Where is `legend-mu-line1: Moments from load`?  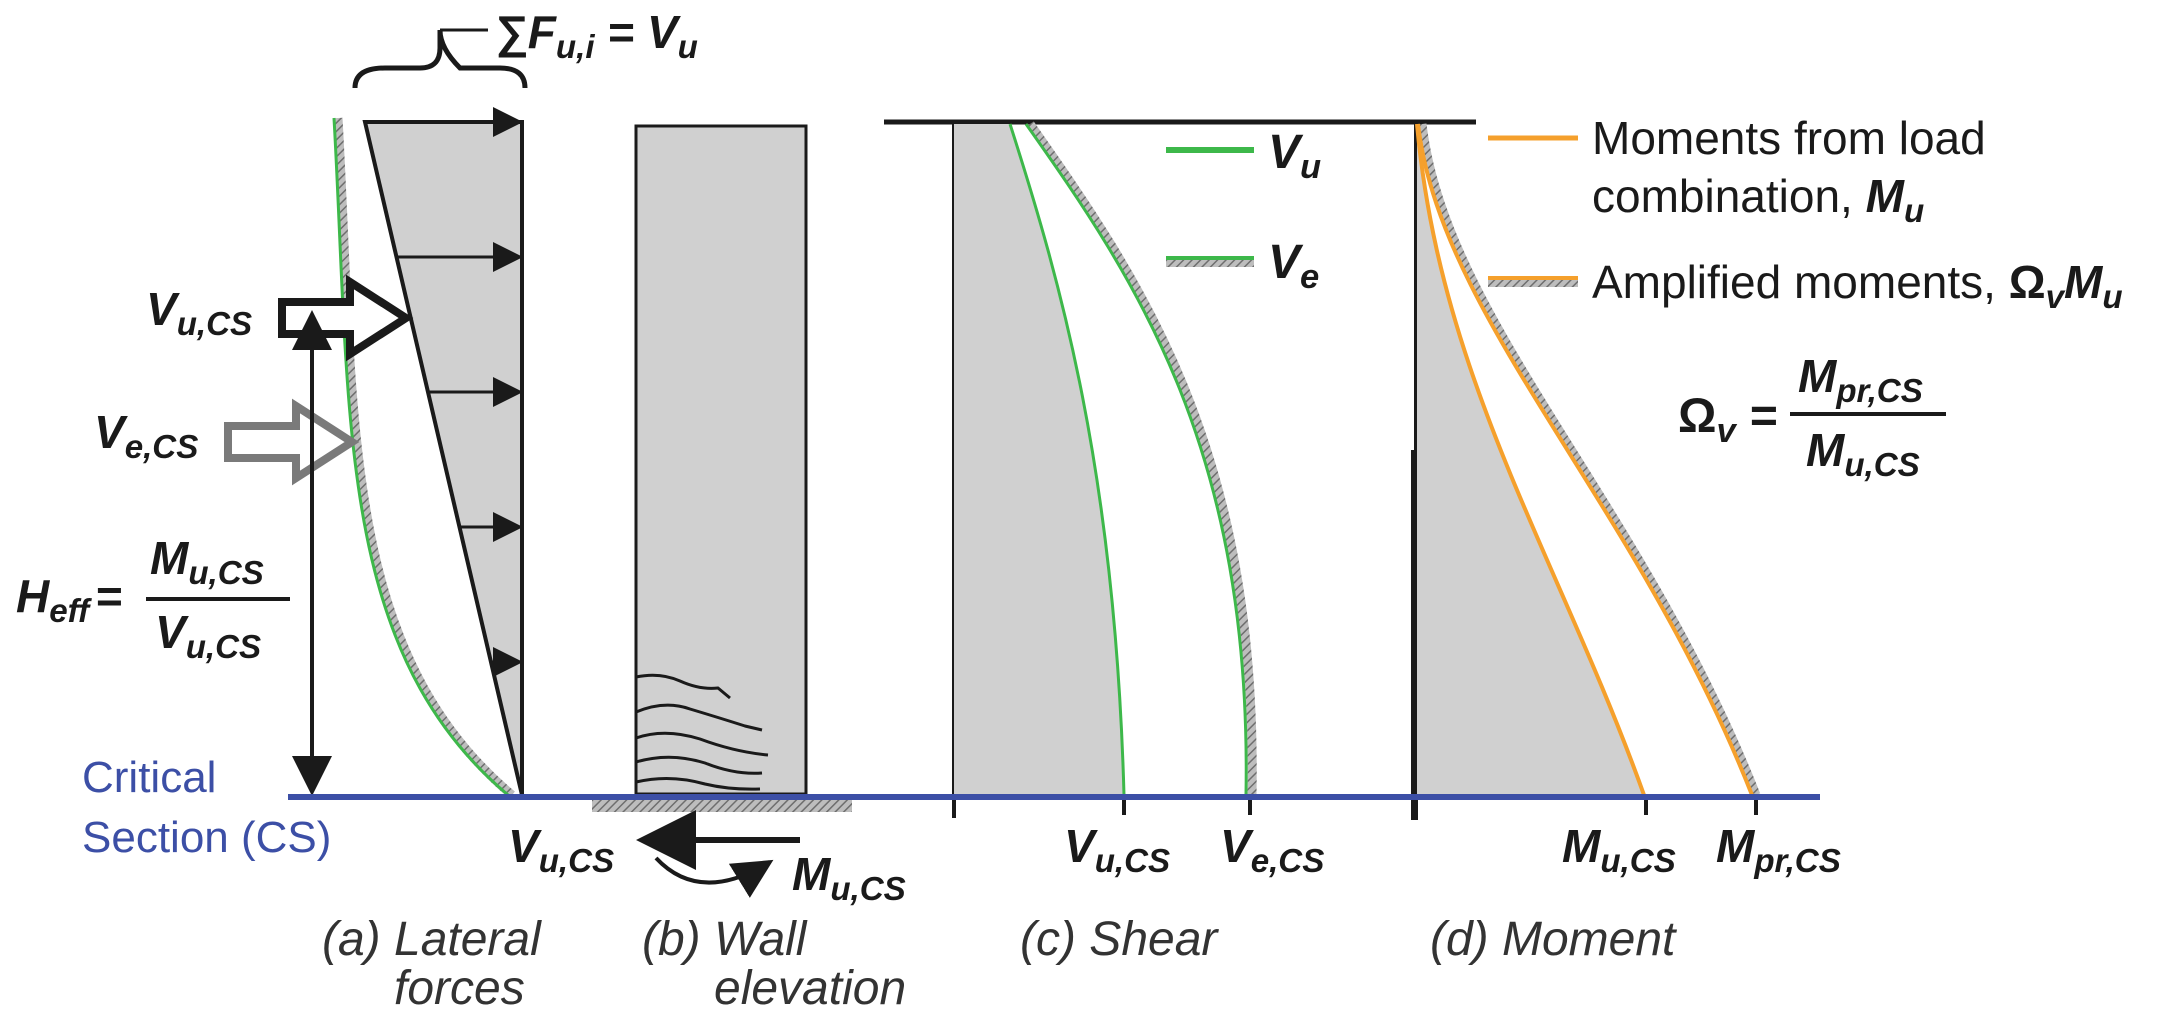
legend-mu-line1: Moments from load is located at coordinates (1789, 138).